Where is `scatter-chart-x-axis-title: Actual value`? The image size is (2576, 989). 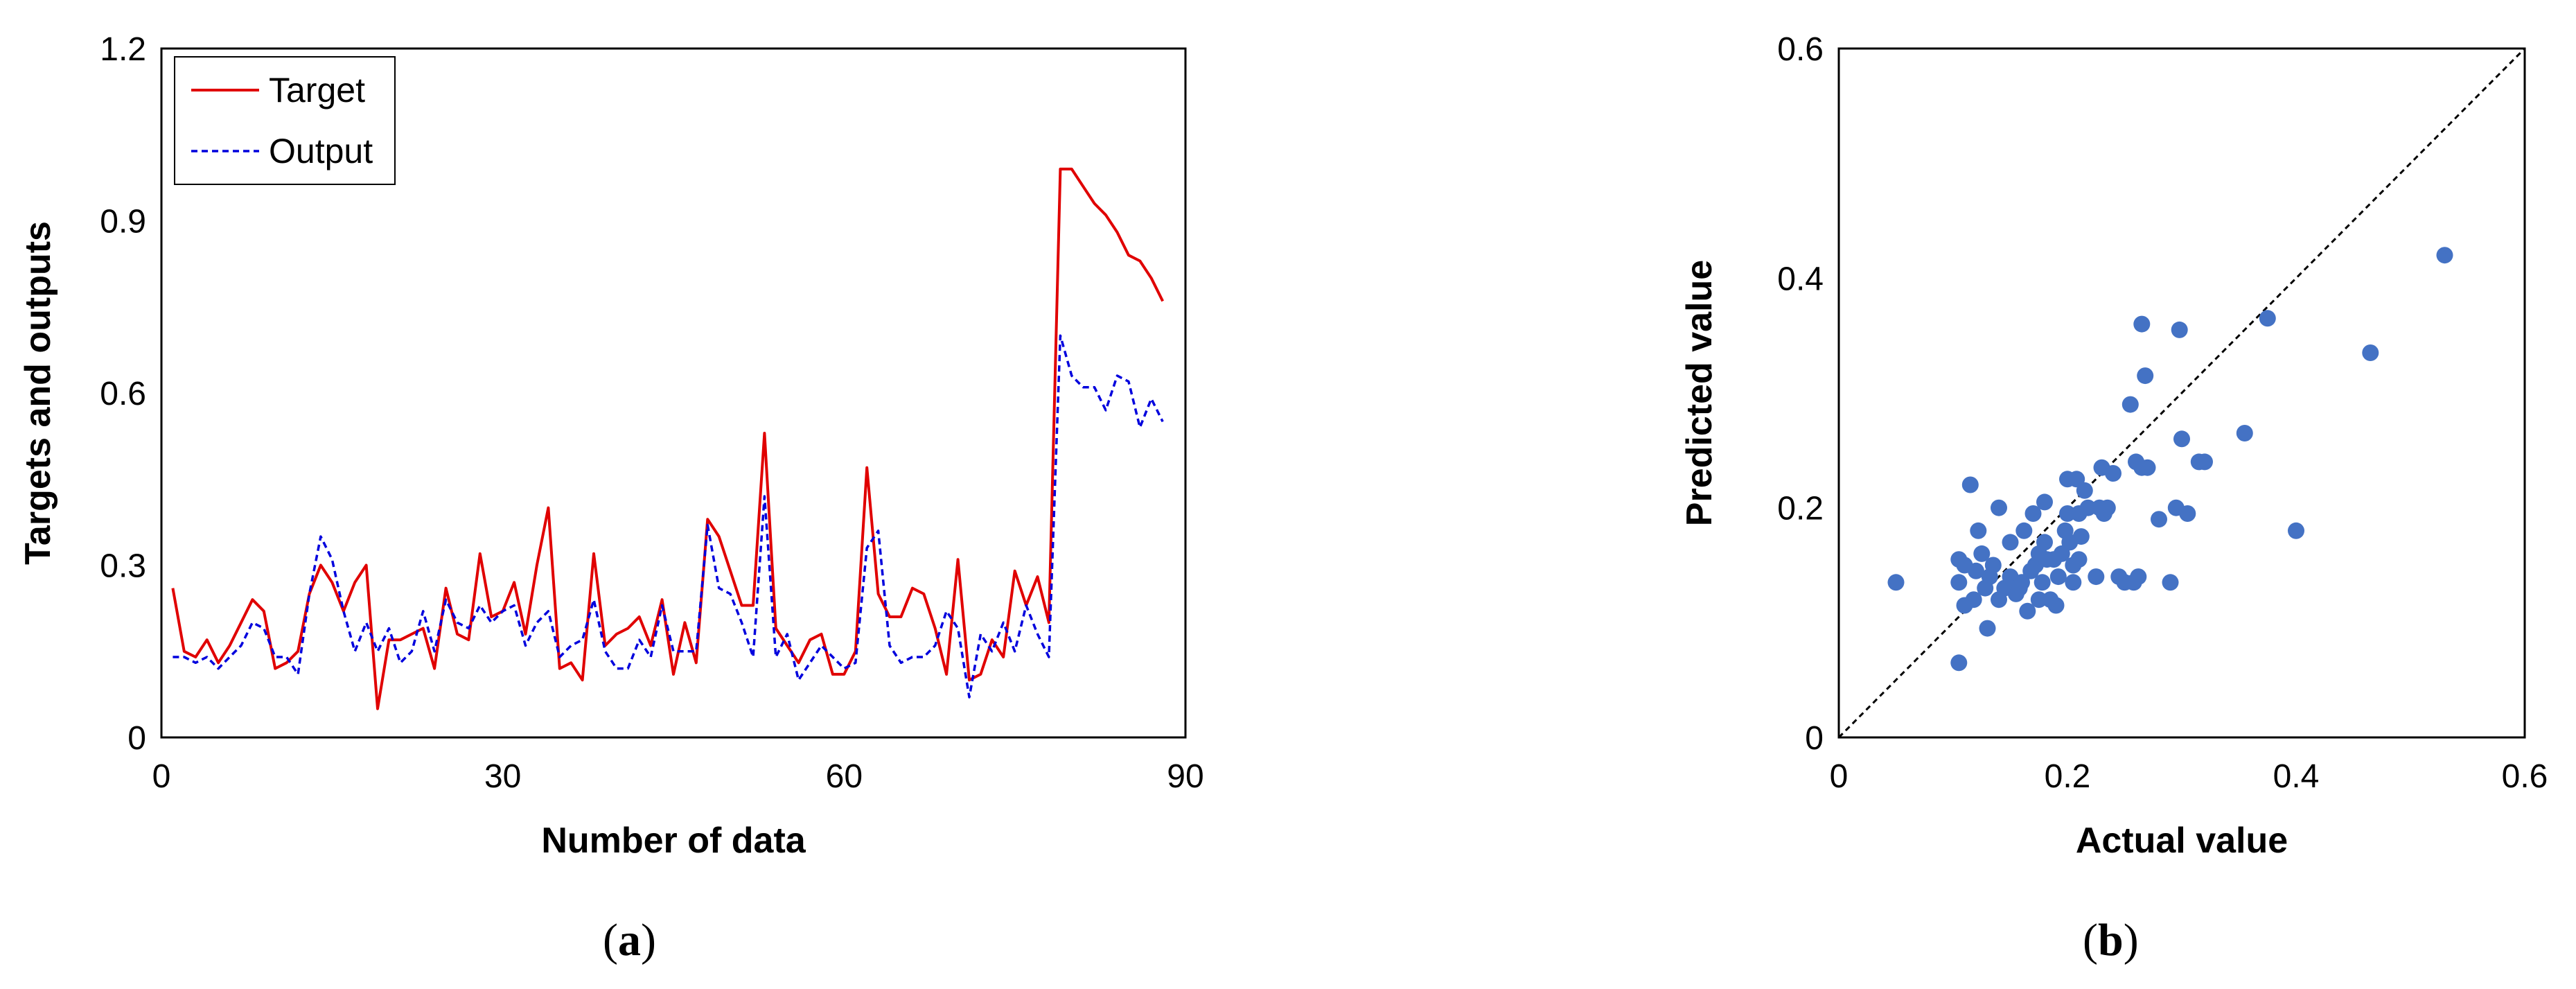 scatter-chart-x-axis-title: Actual value is located at coordinates (2182, 841).